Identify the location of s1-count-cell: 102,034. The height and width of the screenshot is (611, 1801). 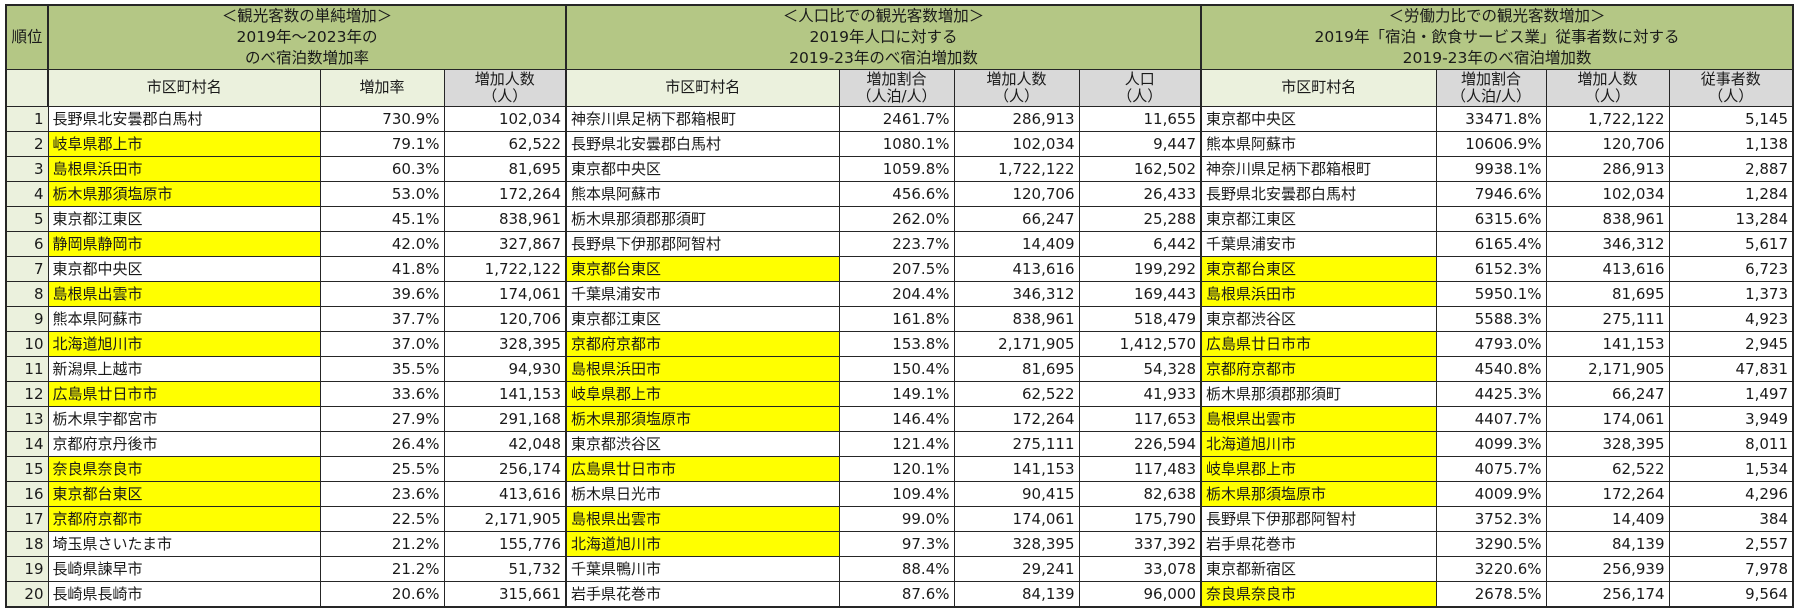
(505, 118).